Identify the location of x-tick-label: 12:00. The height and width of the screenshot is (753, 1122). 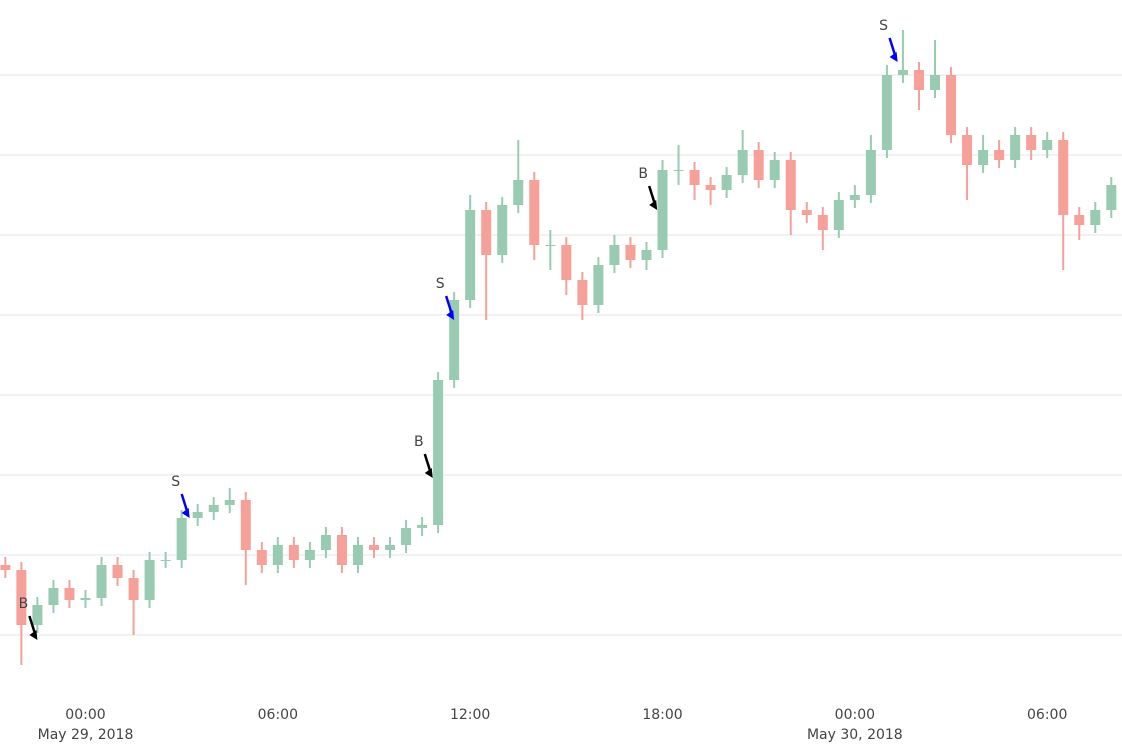
(470, 715).